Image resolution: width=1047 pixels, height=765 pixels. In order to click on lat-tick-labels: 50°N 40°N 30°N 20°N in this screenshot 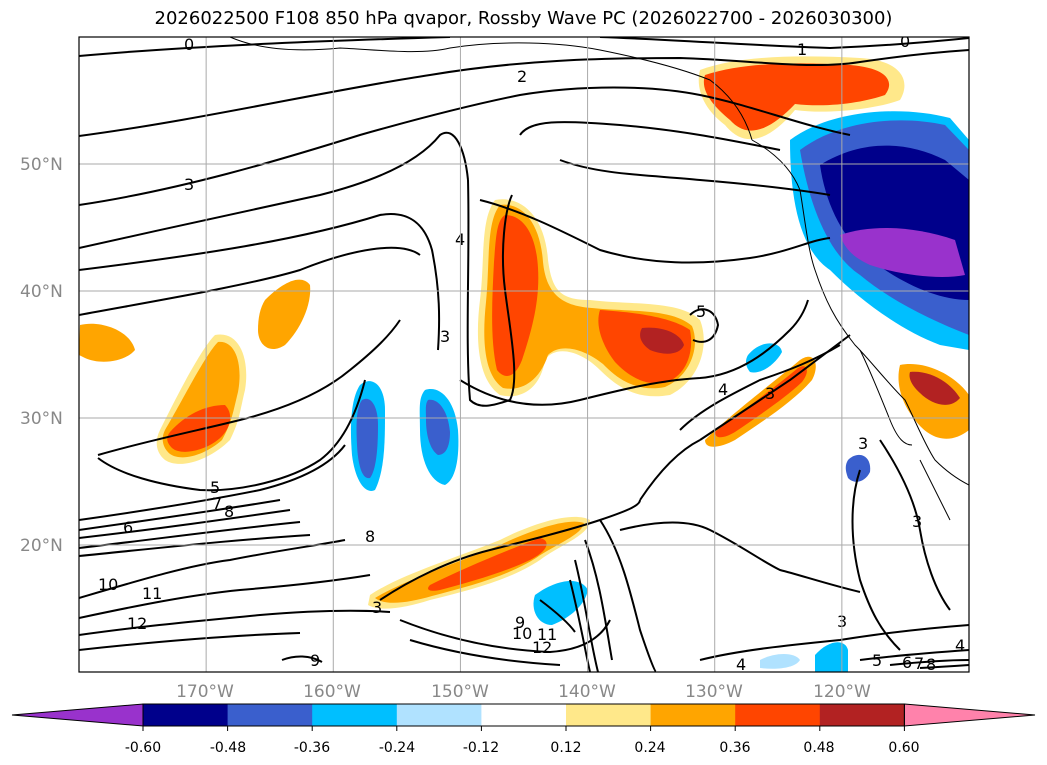, I will do `click(41, 355)`.